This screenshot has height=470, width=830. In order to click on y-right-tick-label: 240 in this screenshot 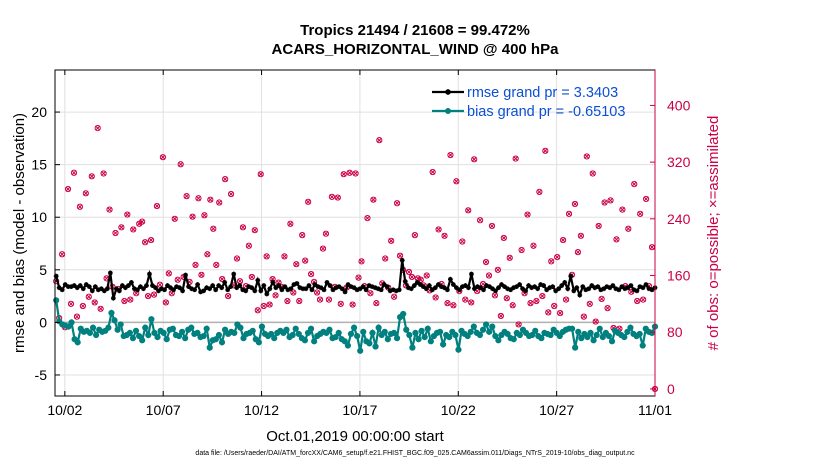, I will do `click(679, 219)`.